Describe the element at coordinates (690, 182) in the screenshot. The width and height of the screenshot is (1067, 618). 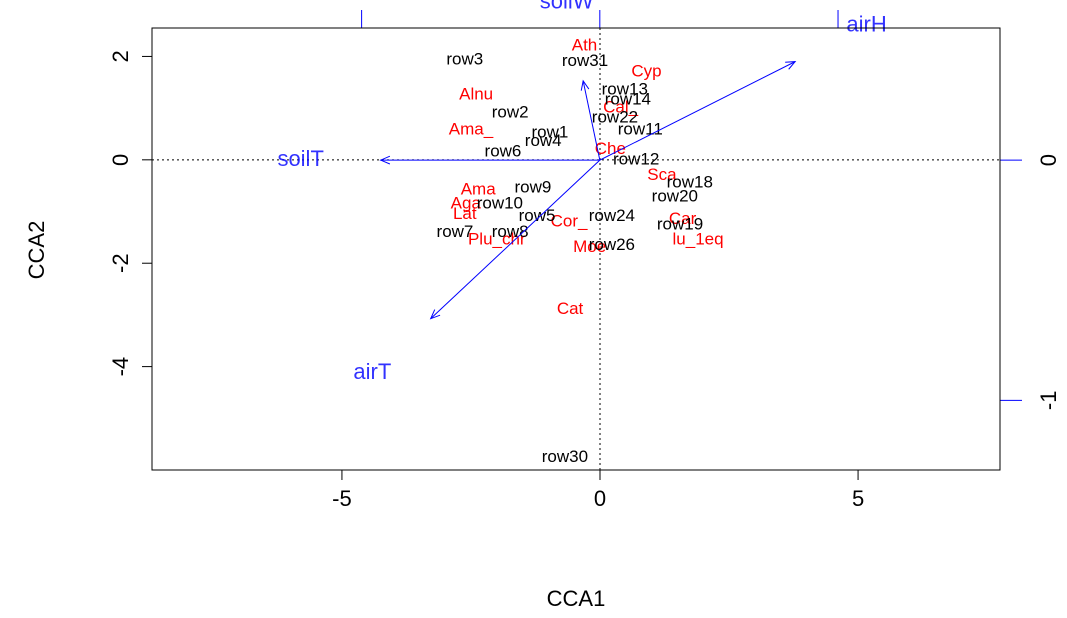
I see `site-label: row18` at that location.